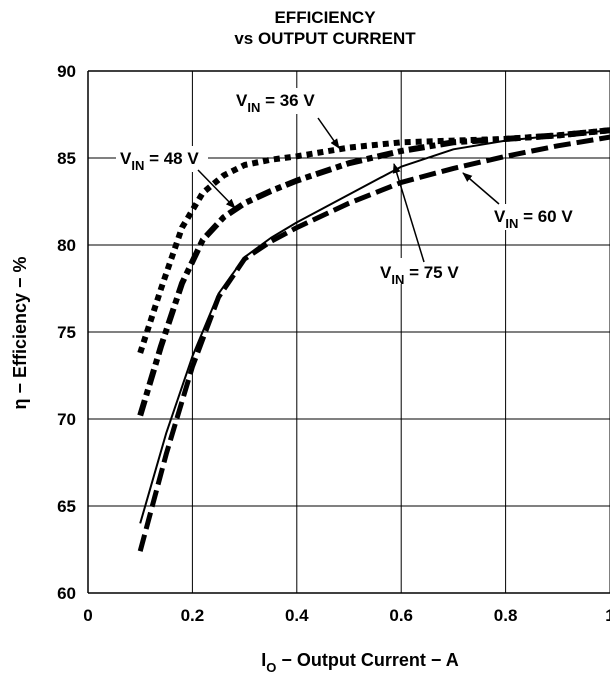  I want to click on x-tick-labels: 0 0.2 0.4 0.6 0.8 1, so click(346, 615).